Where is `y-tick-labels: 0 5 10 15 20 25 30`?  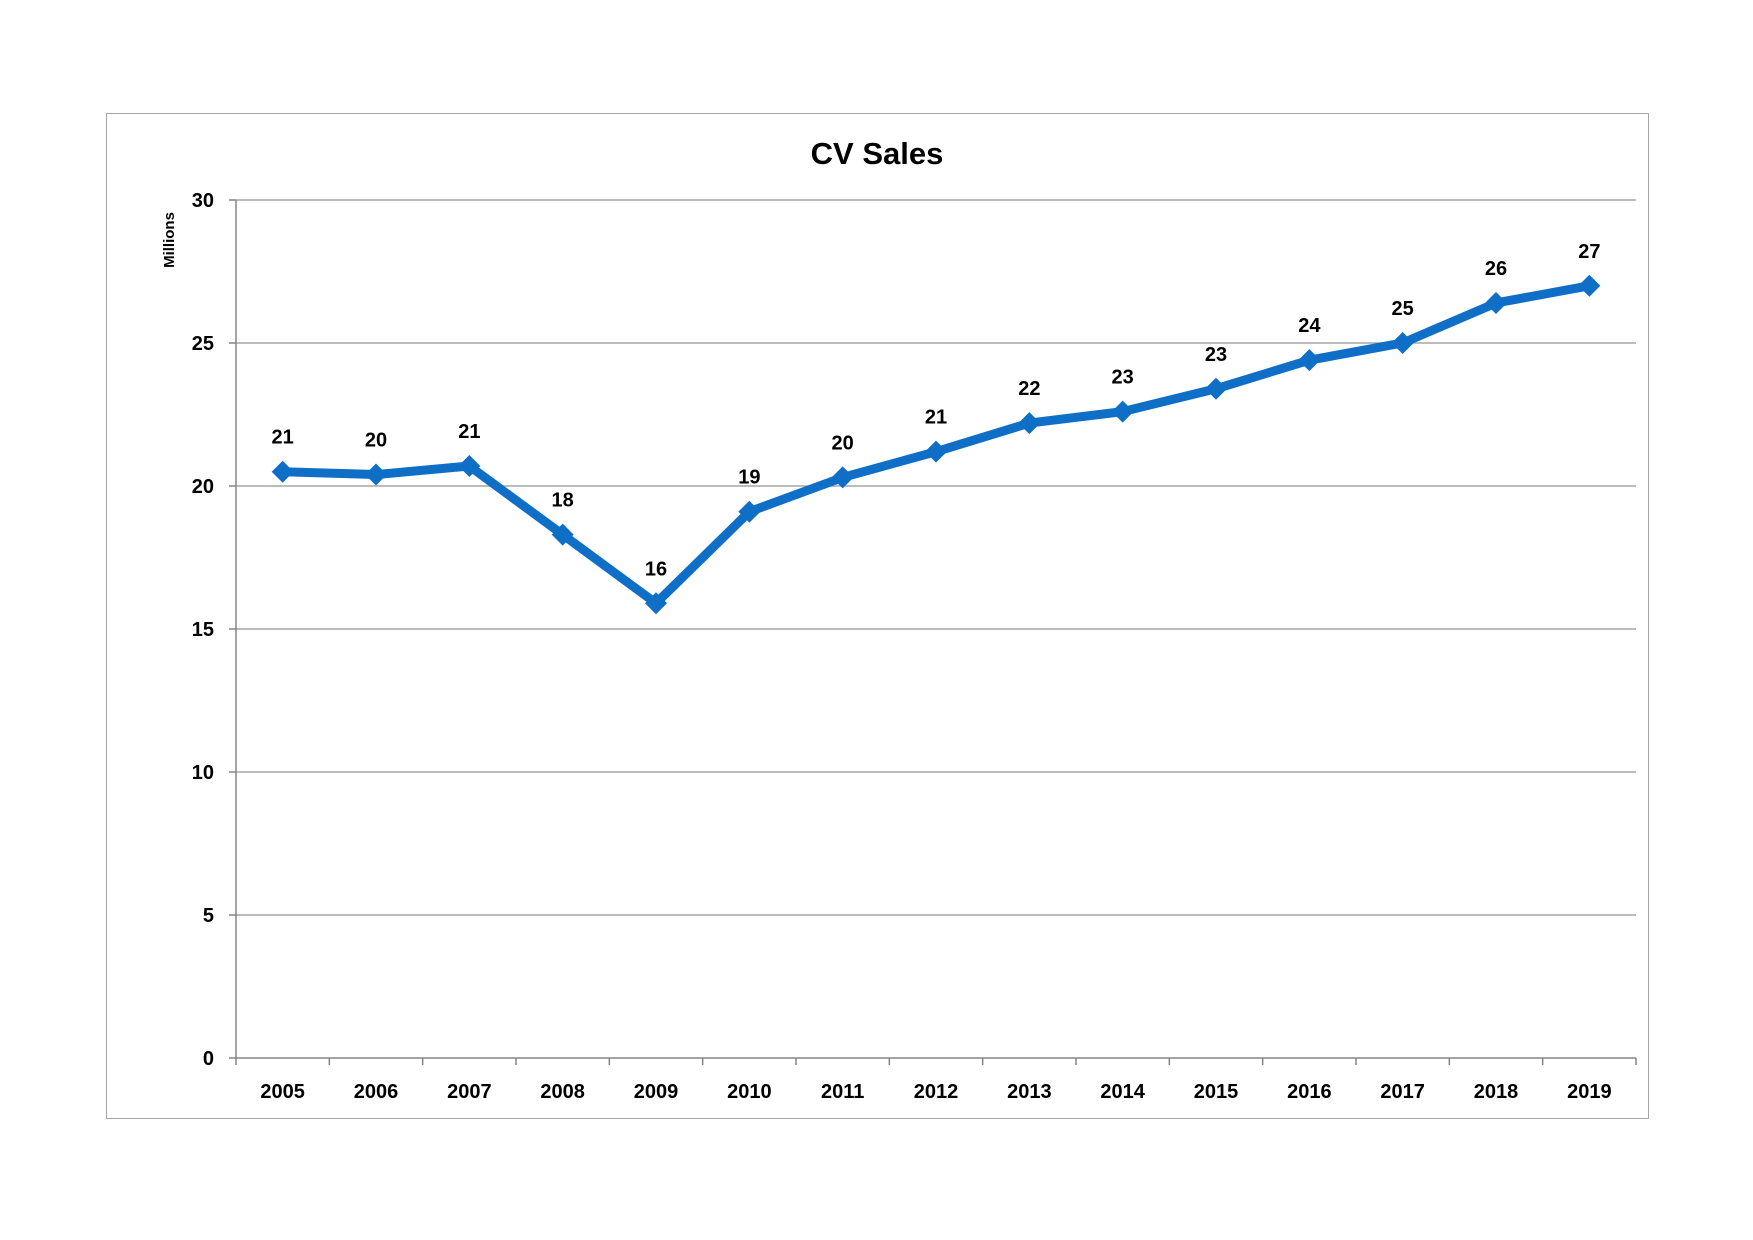
y-tick-labels: 0 5 10 15 20 25 30 is located at coordinates (203, 630).